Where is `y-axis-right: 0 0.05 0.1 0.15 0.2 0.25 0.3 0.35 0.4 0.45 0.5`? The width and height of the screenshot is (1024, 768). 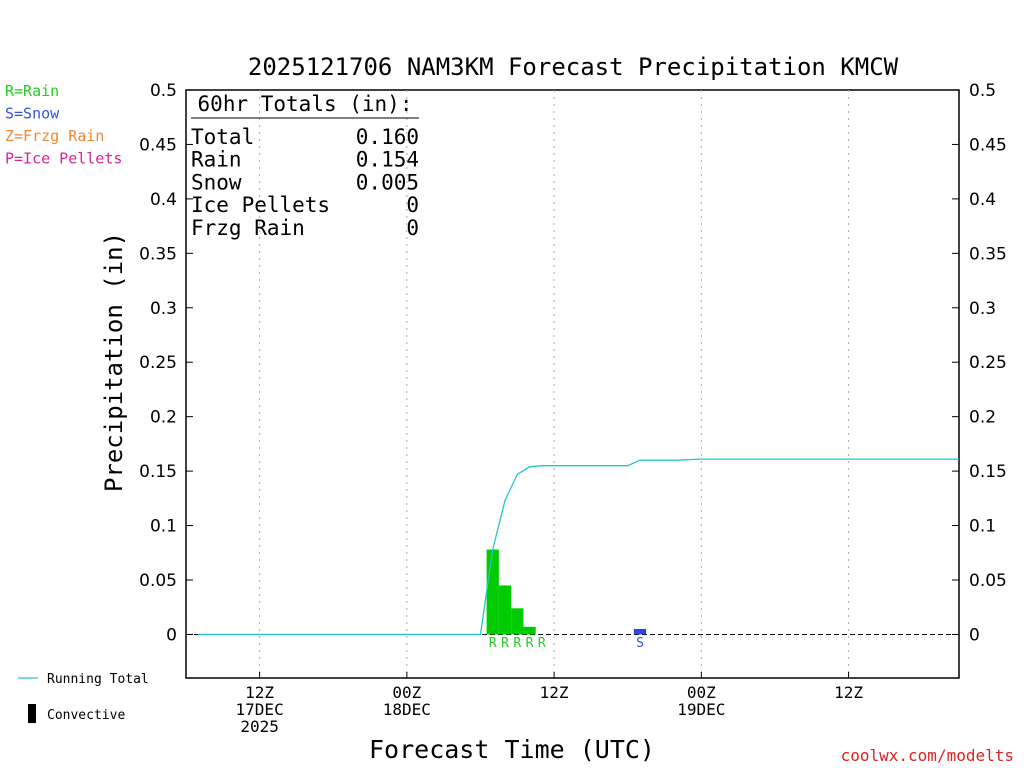 y-axis-right: 0 0.05 0.1 0.15 0.2 0.25 0.3 0.35 0.4 0.45 0.5 is located at coordinates (979, 363).